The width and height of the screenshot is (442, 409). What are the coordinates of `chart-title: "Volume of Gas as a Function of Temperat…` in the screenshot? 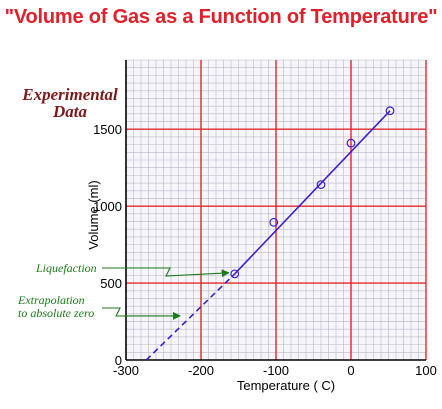 It's located at (221, 17).